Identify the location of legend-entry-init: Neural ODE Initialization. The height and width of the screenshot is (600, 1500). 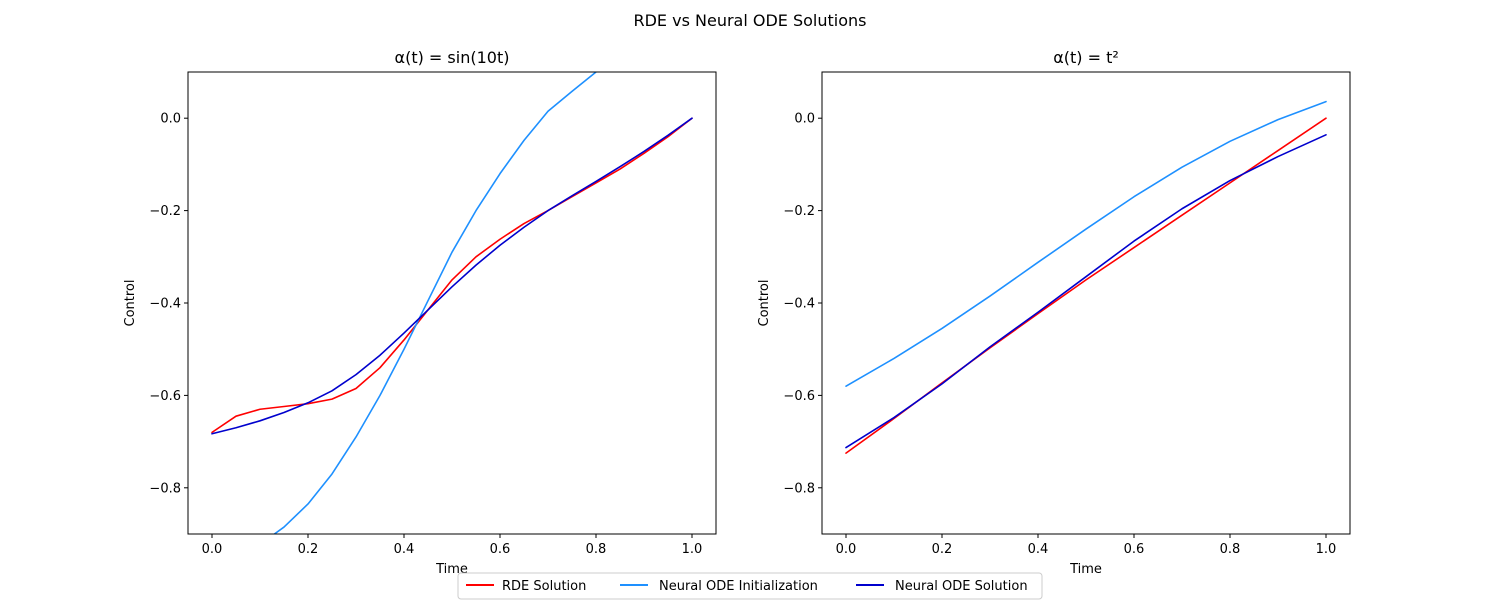
(719, 586).